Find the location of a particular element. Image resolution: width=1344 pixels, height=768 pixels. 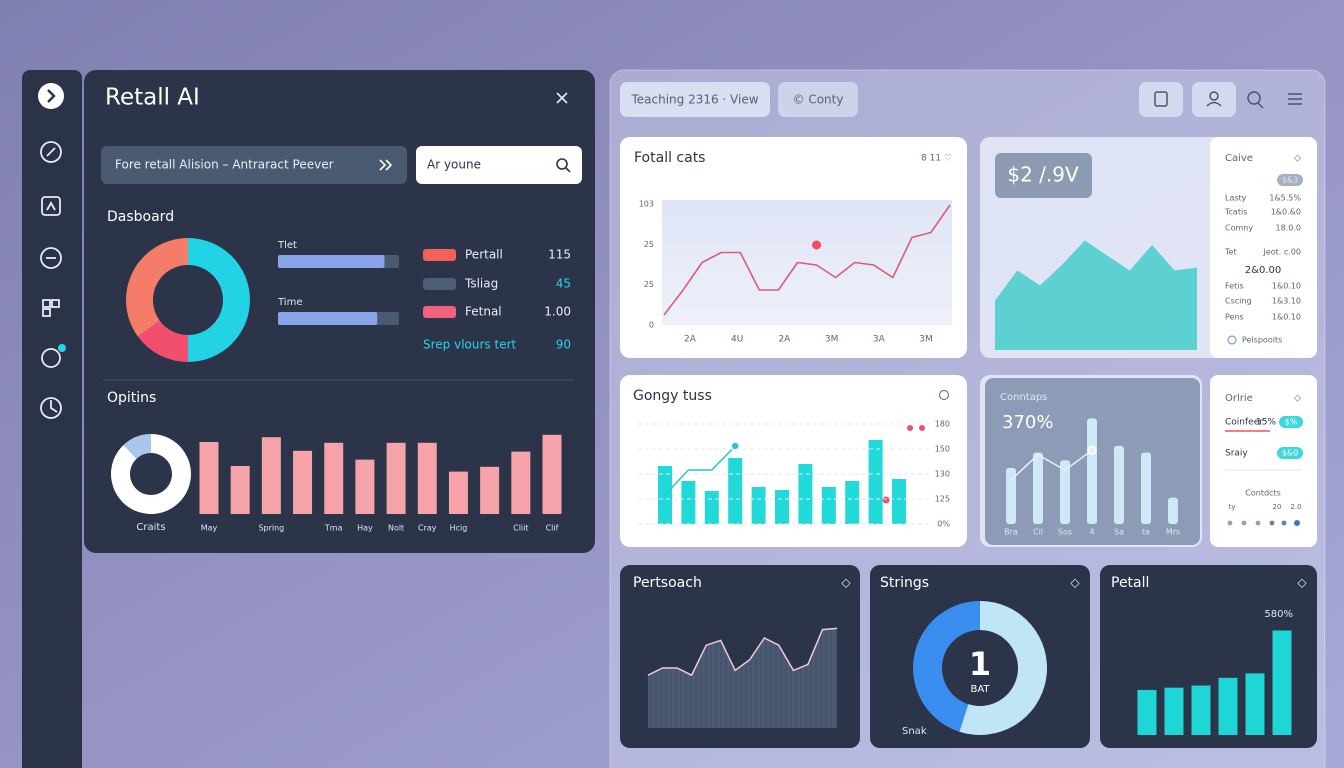

legend-label: Fetnal is located at coordinates (483, 312).